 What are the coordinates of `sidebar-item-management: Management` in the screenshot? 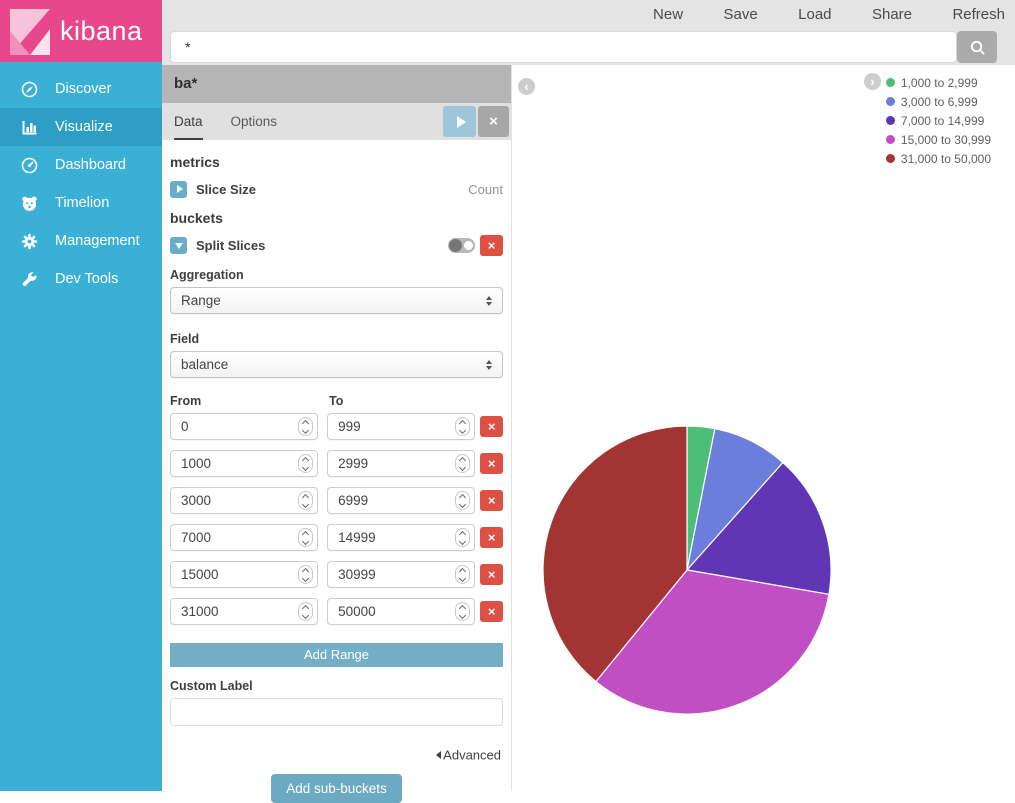 It's located at (81, 241).